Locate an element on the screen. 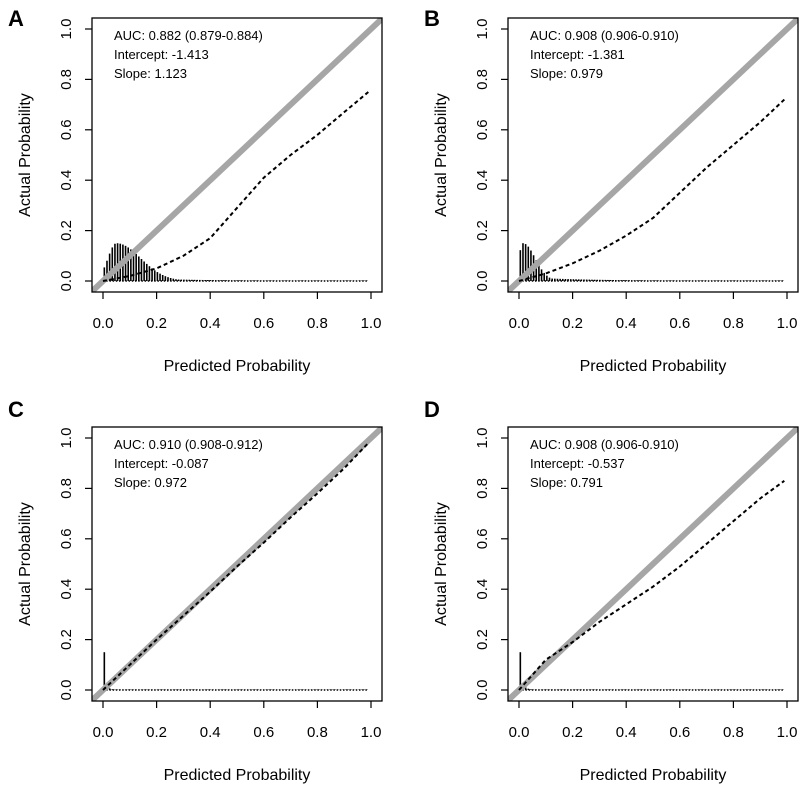  stats-annotation: Intercept: -1.381 is located at coordinates (577, 54).